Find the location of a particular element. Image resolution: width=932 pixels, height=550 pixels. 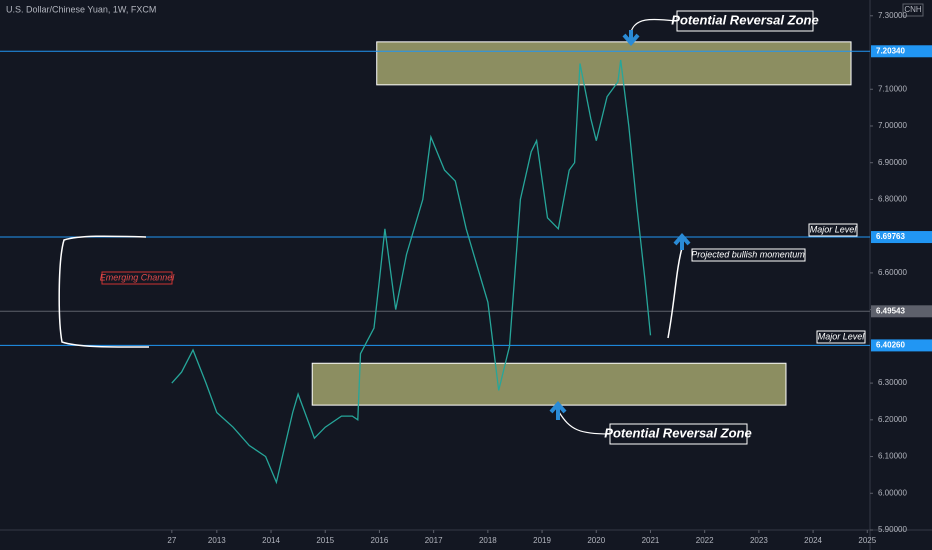

x-tick-label: 2019 is located at coordinates (542, 540).